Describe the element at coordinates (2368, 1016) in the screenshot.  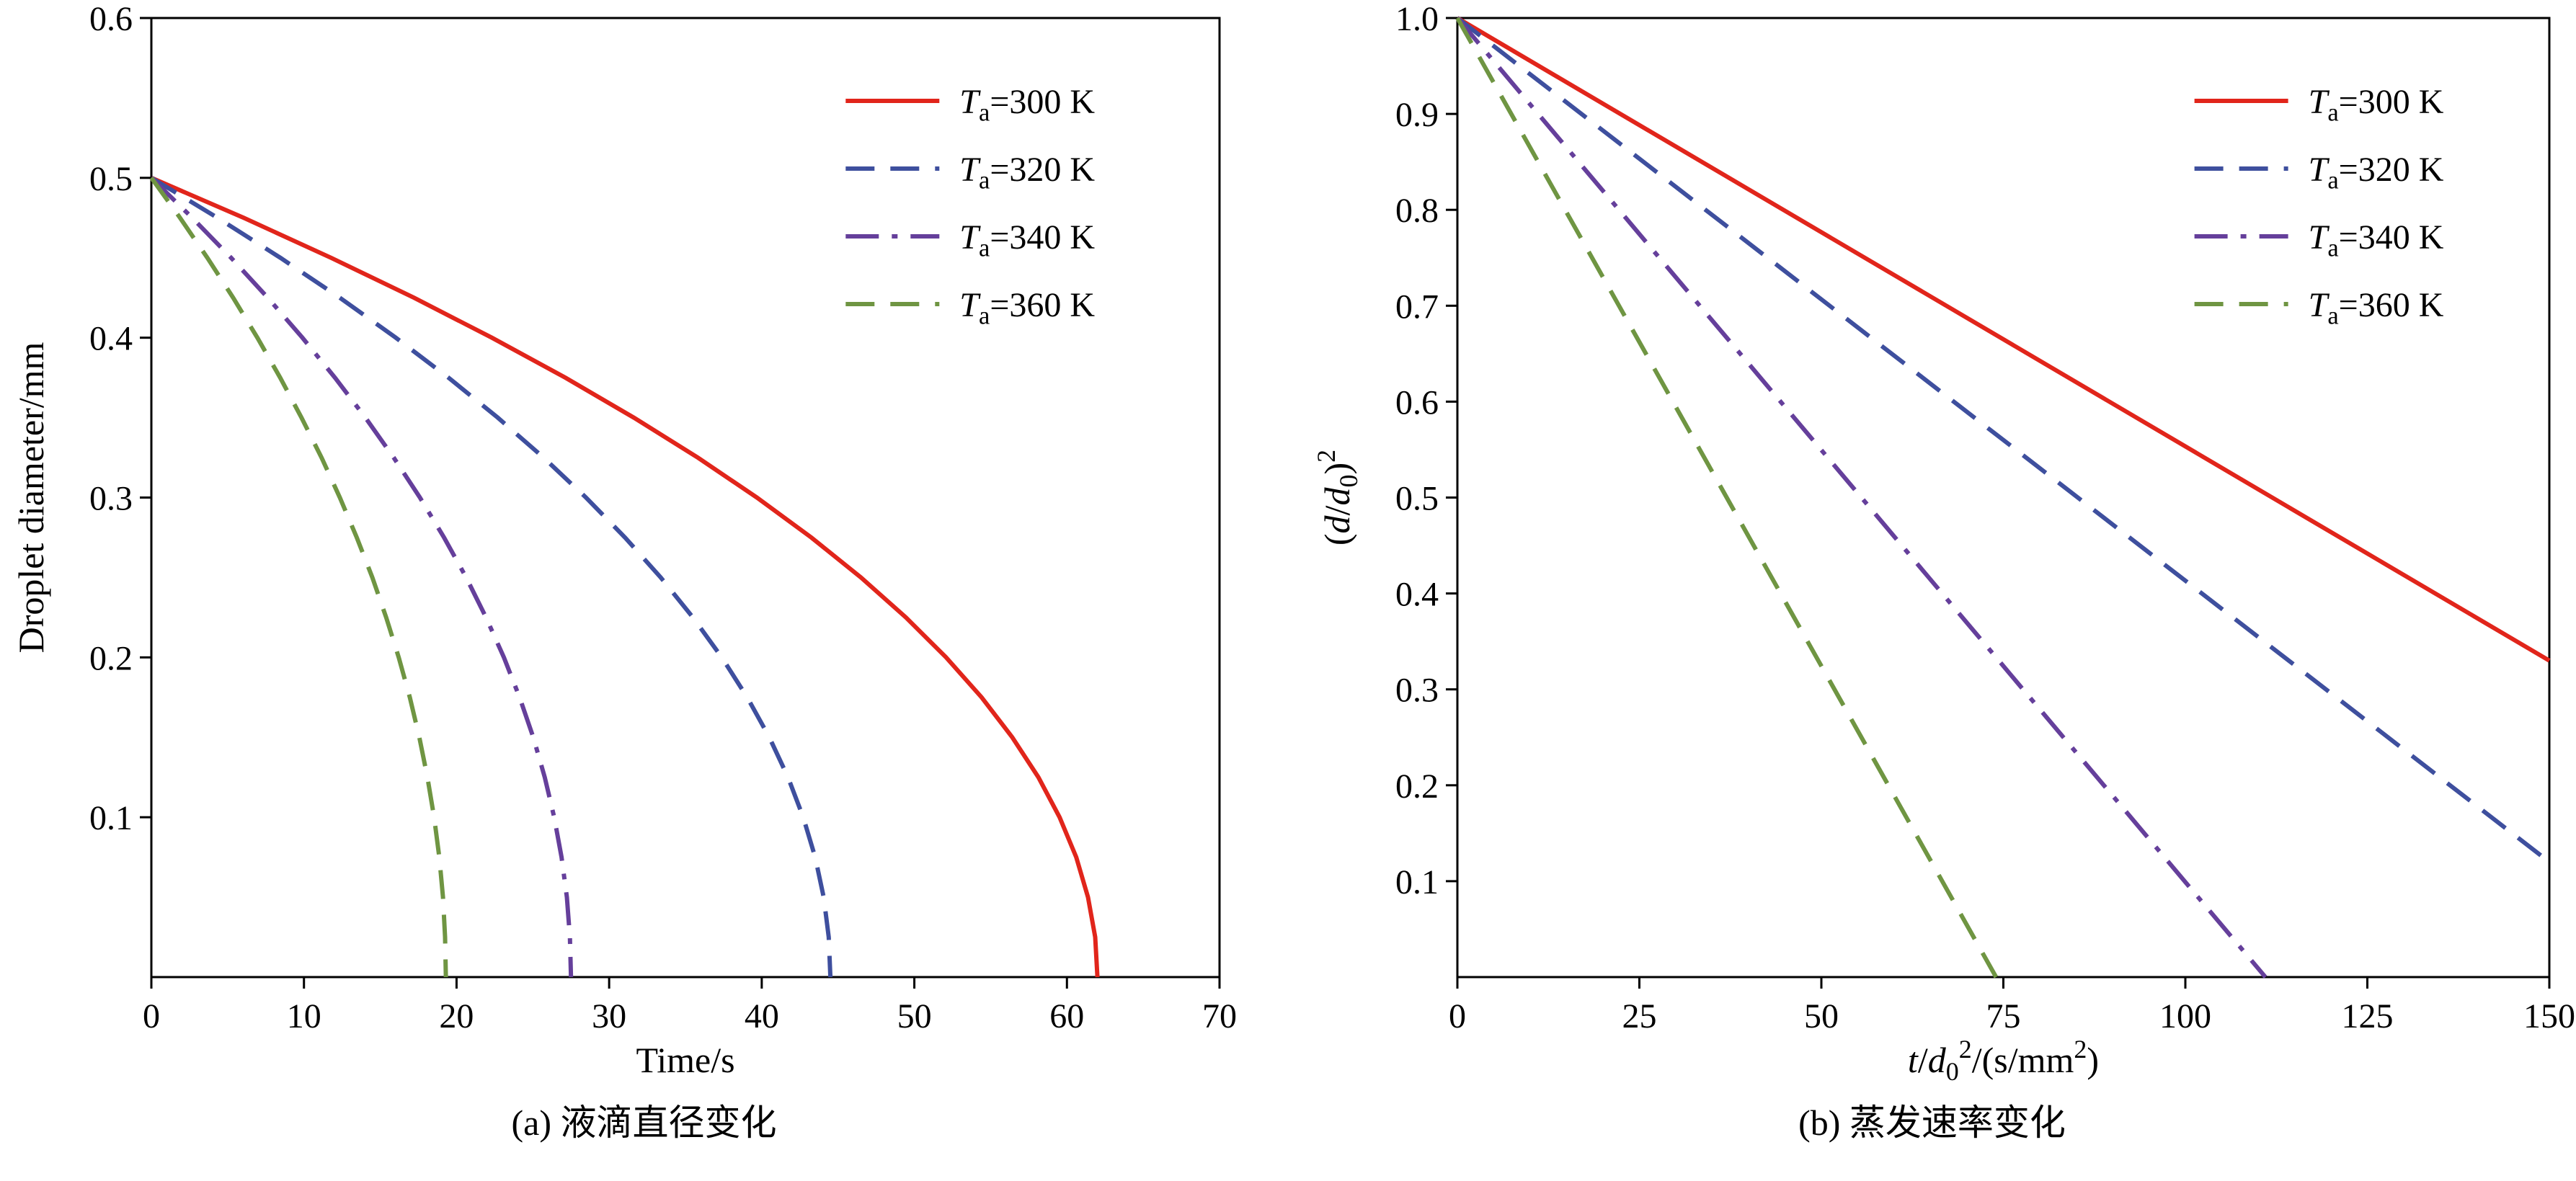
I see `svg-text: 125` at that location.